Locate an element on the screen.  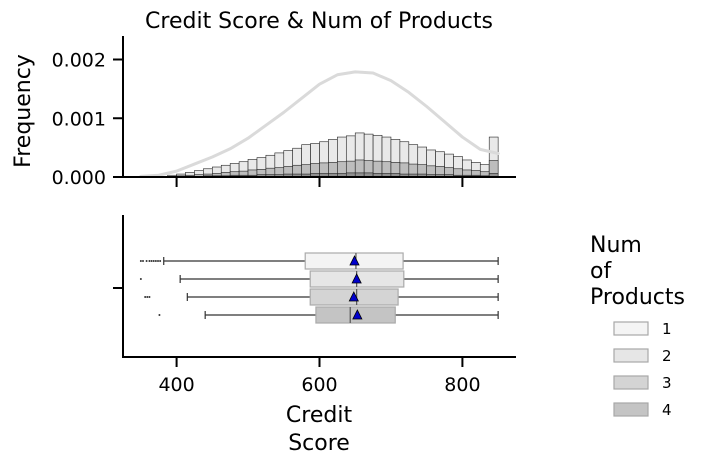
chart-title: Credit Score & Num of Products is located at coordinates (319, 21).